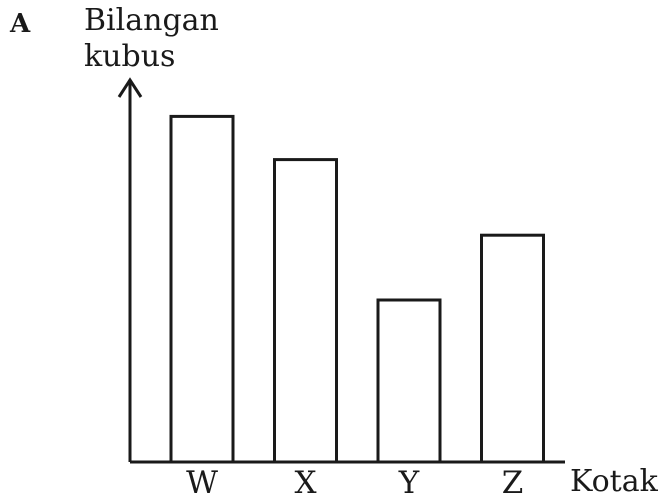  Describe the element at coordinates (20, 24) in the screenshot. I see `option-letter: A` at that location.